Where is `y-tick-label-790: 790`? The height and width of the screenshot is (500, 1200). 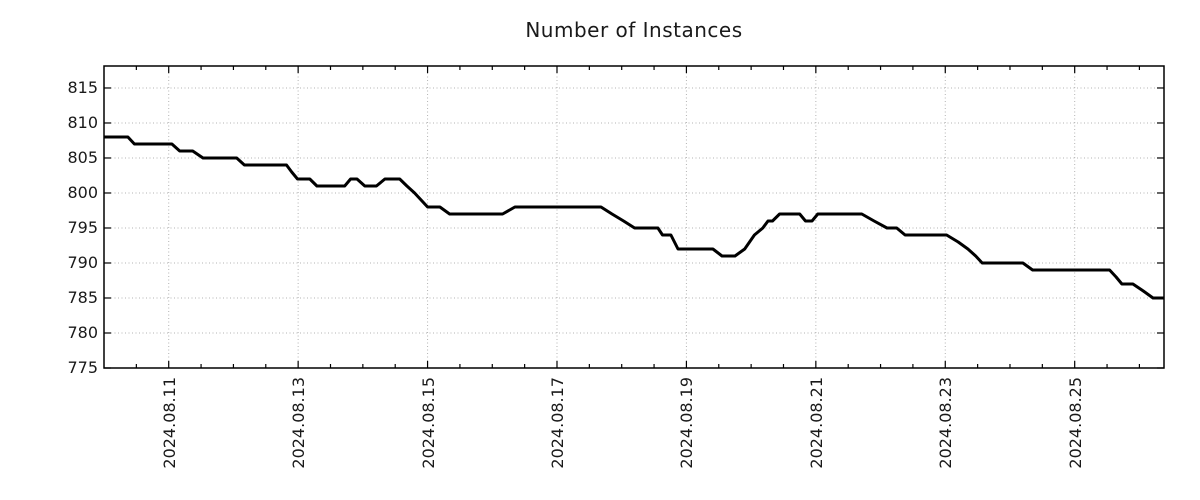 y-tick-label-790: 790 is located at coordinates (82, 262).